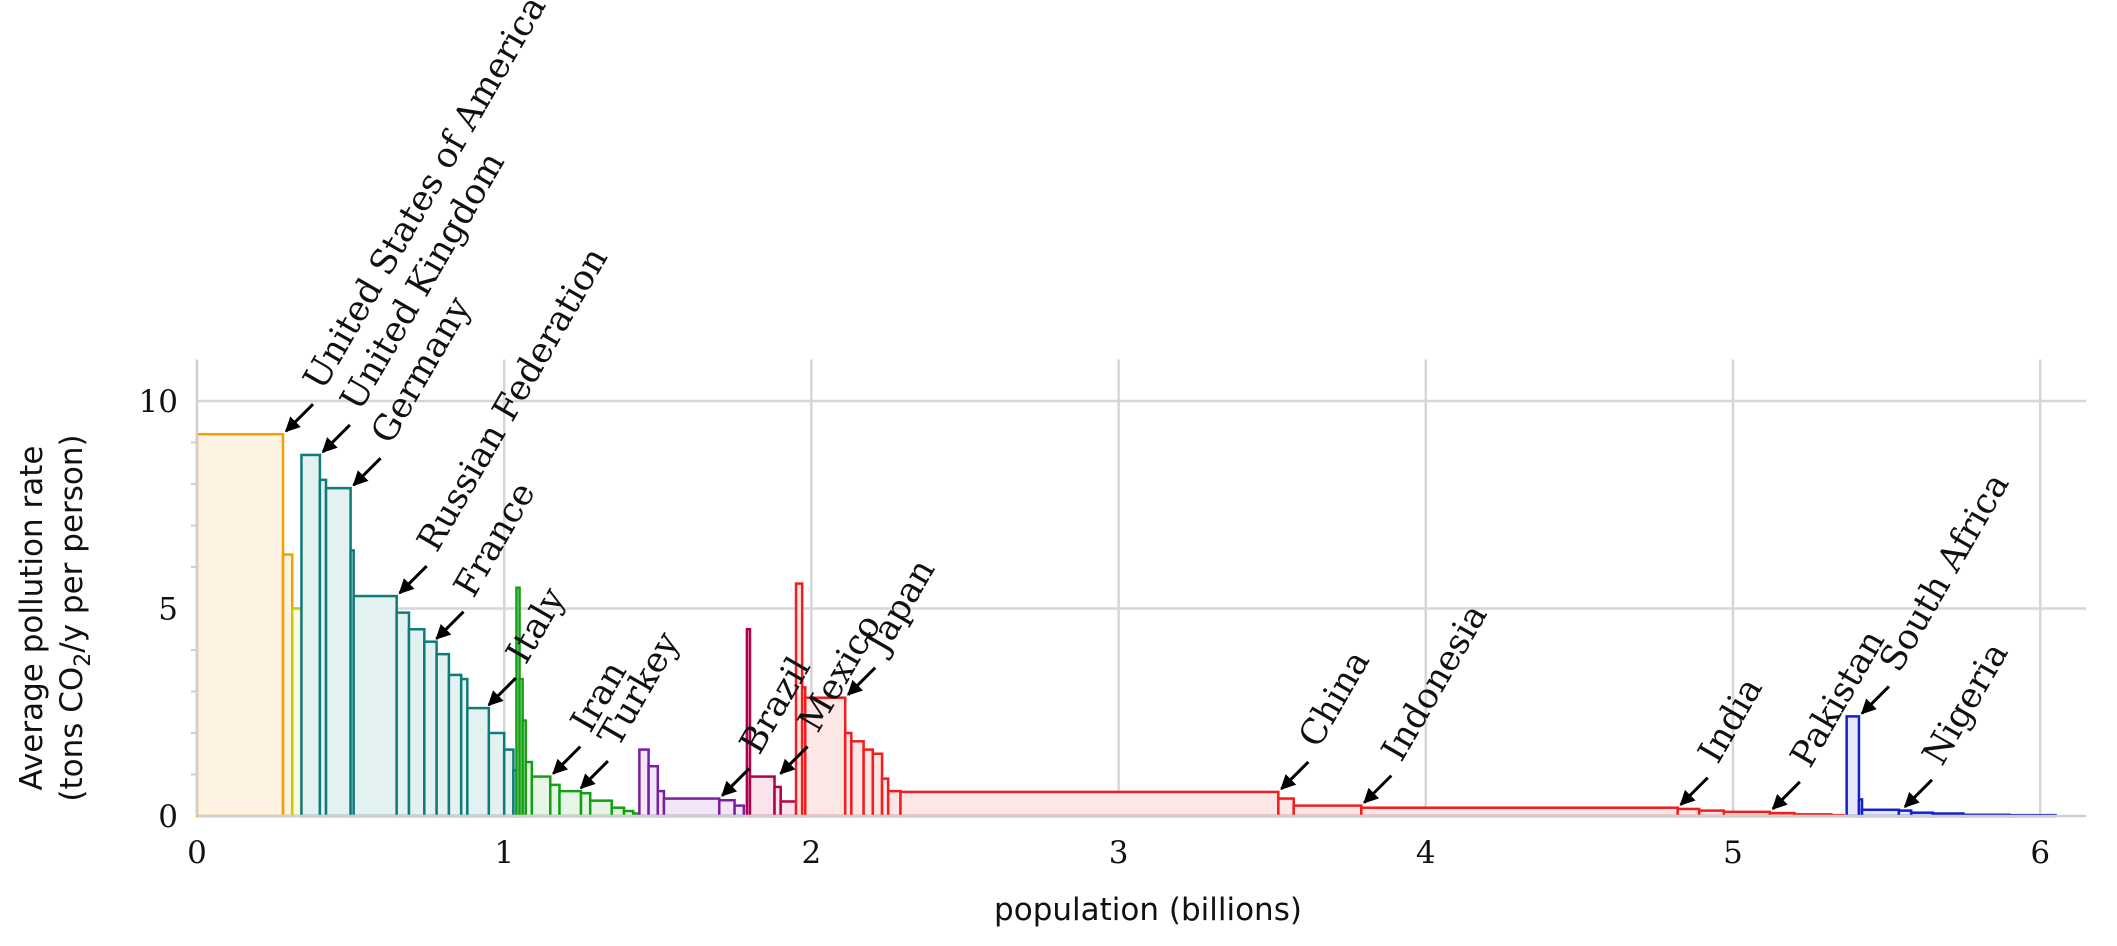 The height and width of the screenshot is (946, 2117). I want to click on x-tick-label-4: 4, so click(1426, 853).